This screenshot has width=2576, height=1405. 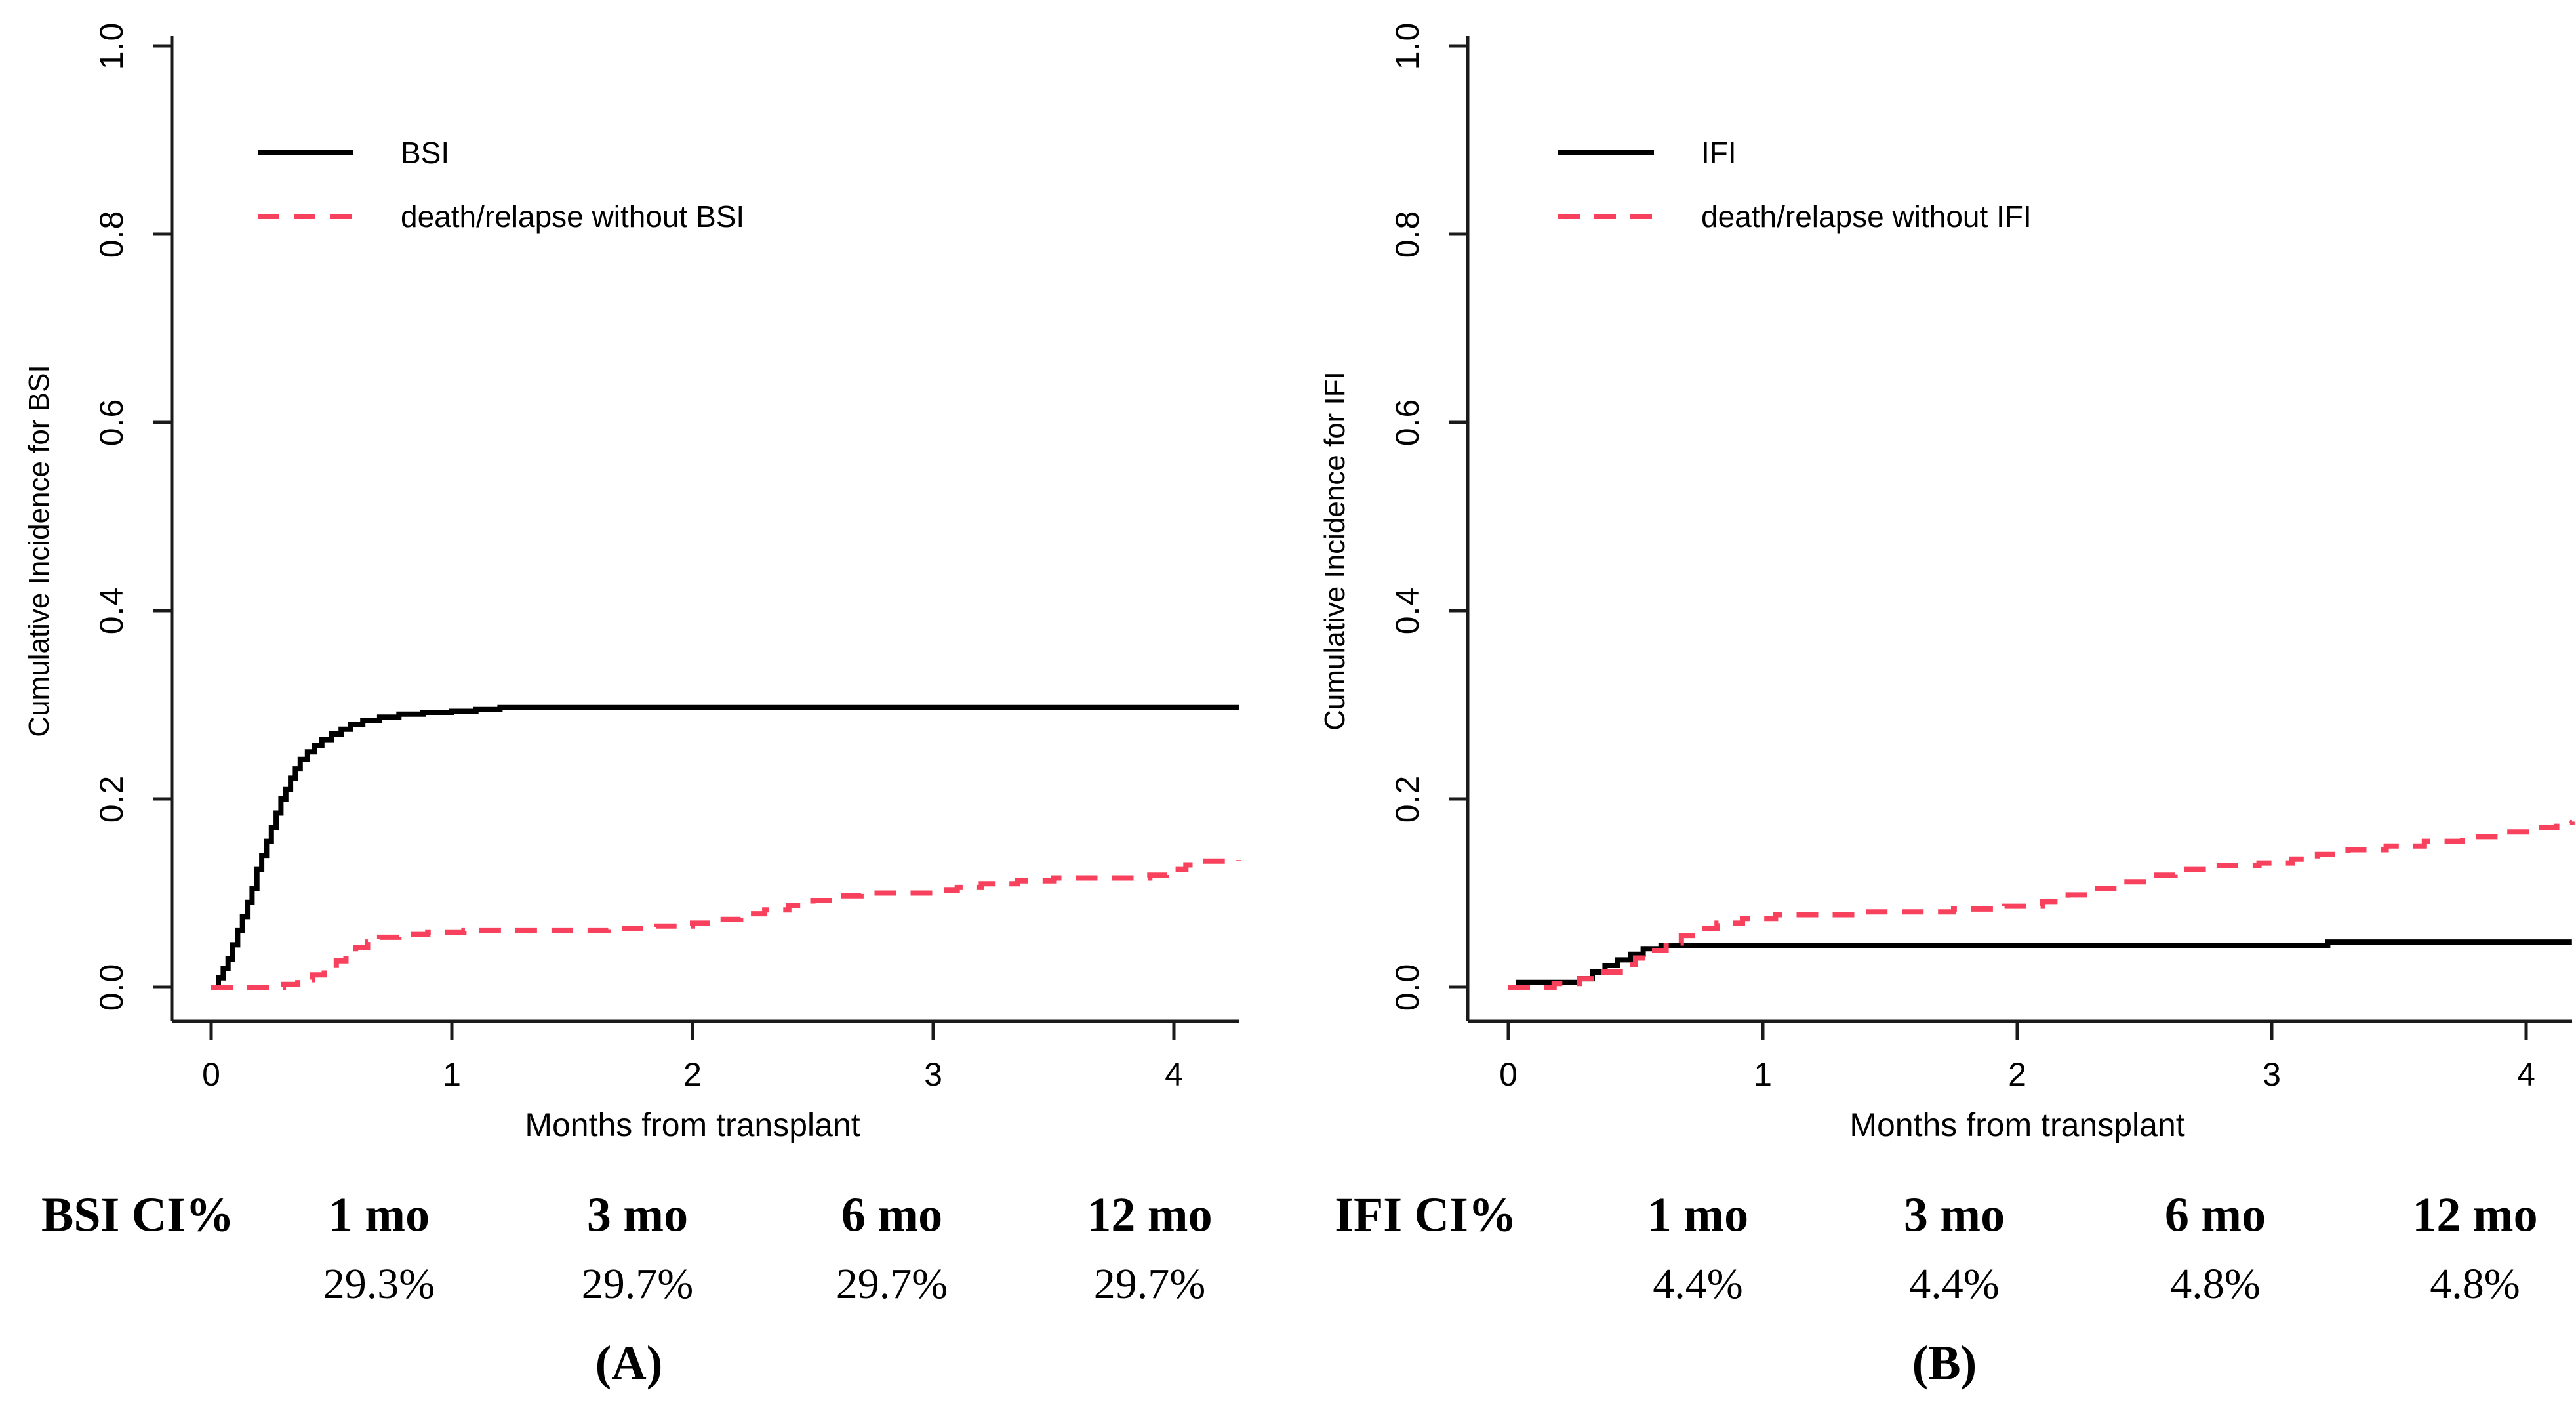 What do you see at coordinates (726, 924) in the screenshot?
I see `curve-death-relapse-without-bsi` at bounding box center [726, 924].